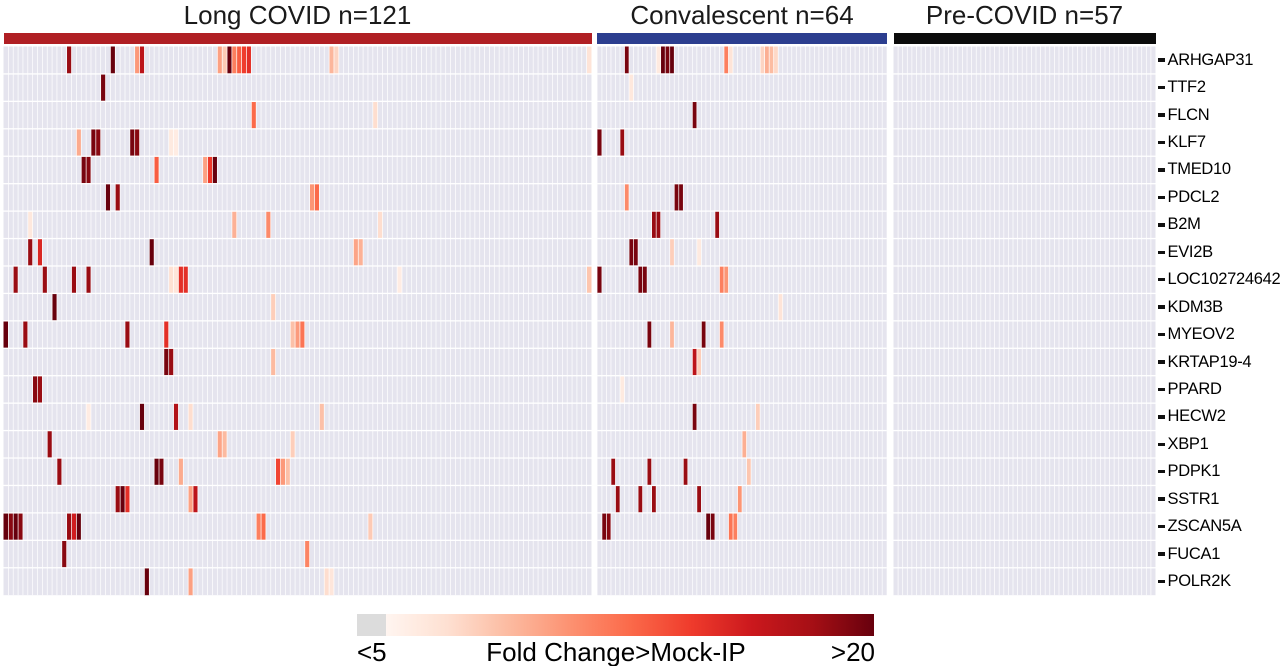 Image resolution: width=1280 pixels, height=666 pixels. I want to click on row-label: PDPK1, so click(1194, 471).